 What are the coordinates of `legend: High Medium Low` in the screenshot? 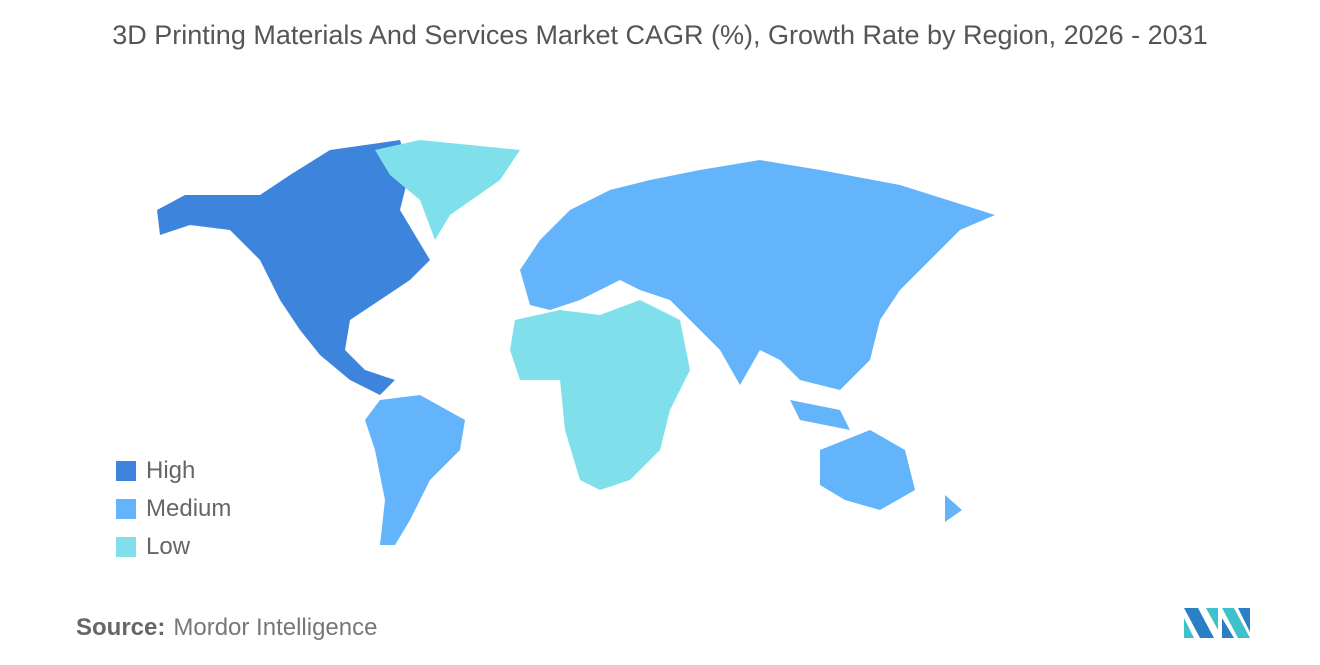 It's located at (173, 509).